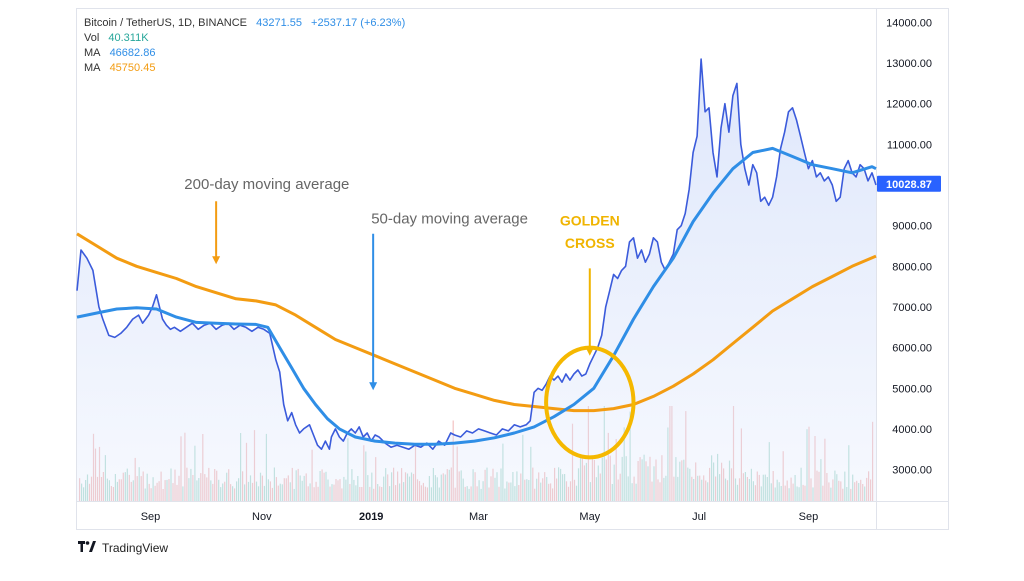  I want to click on y-tick-label: 6000.00, so click(912, 349).